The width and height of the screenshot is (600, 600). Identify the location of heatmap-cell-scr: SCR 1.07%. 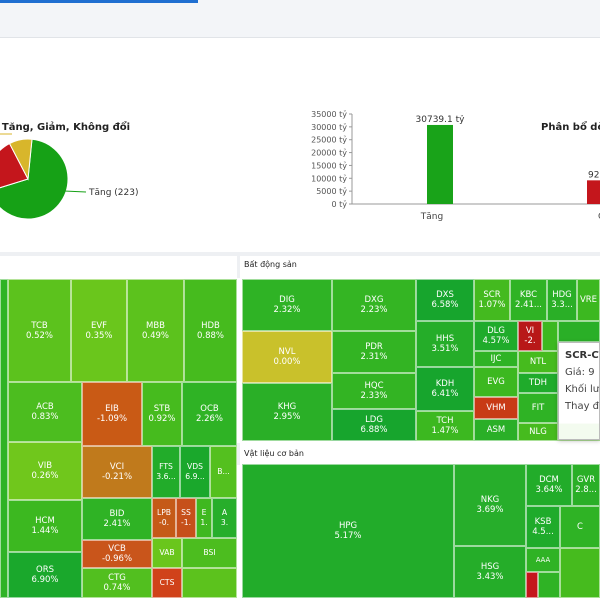
(492, 300).